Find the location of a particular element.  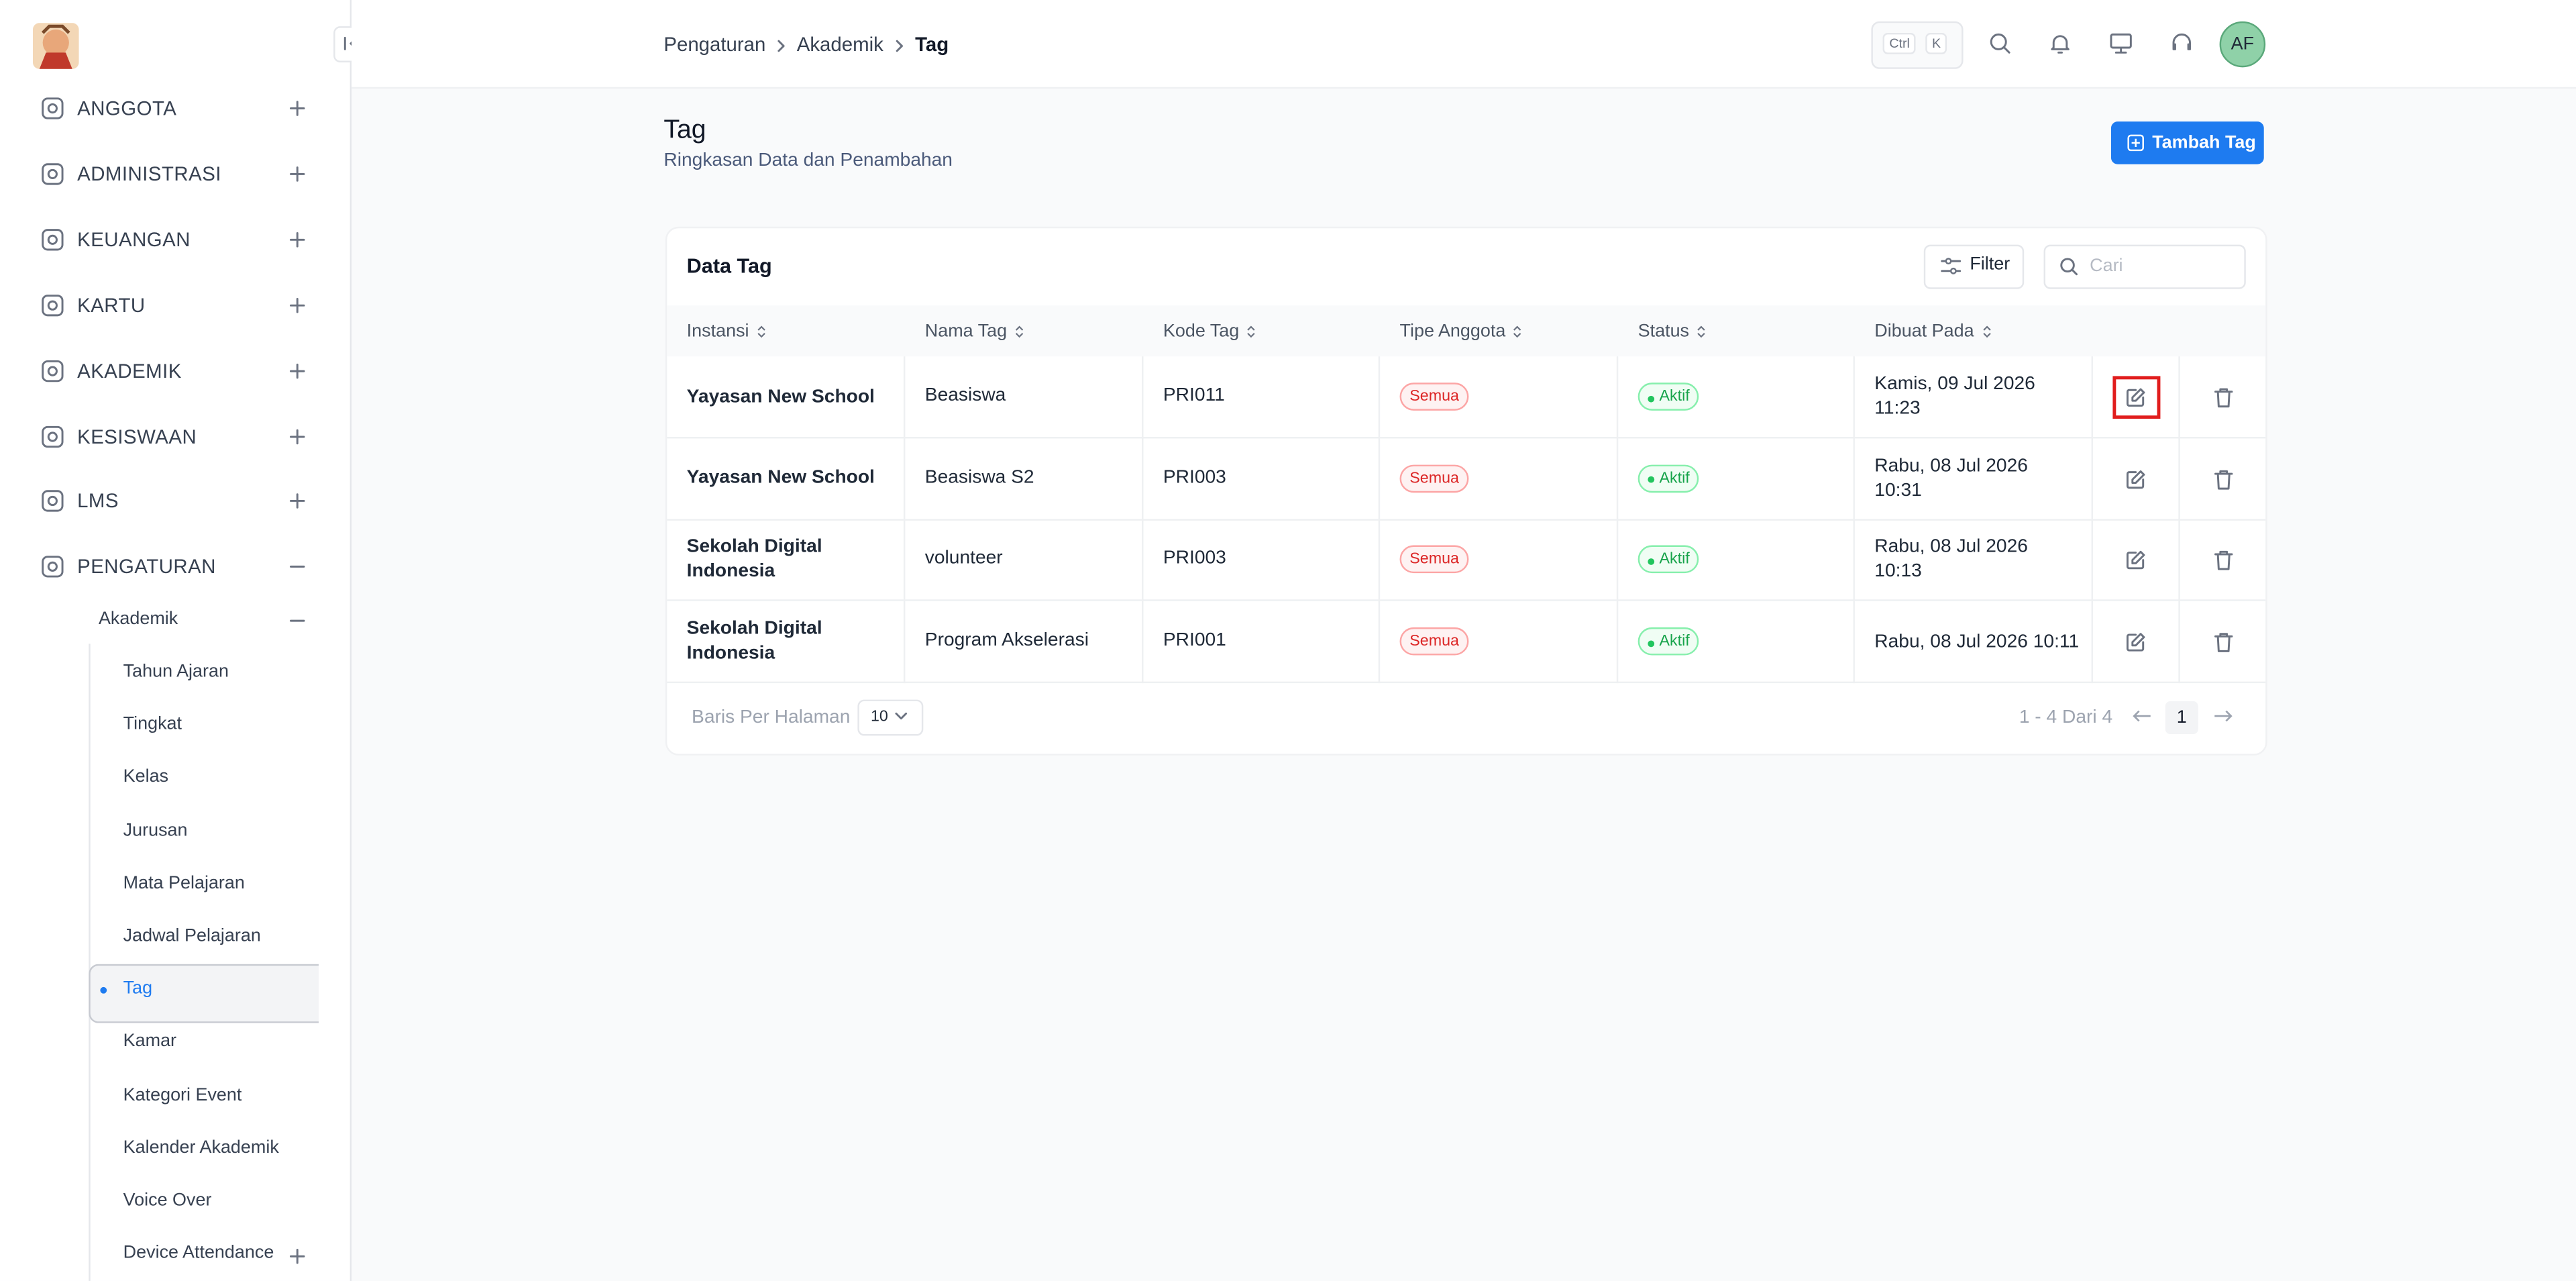

tipe-badge: Semua is located at coordinates (1434, 641).